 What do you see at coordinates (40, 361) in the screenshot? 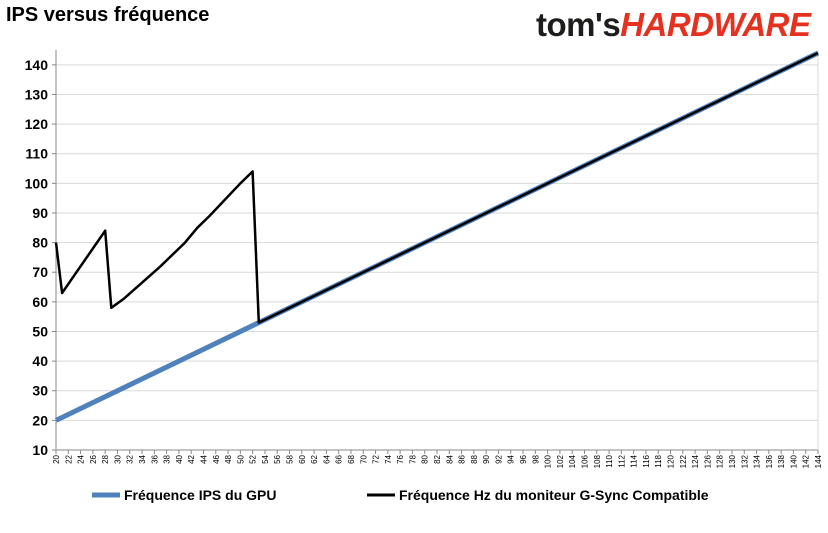
I see `y-tick-label: 40` at bounding box center [40, 361].